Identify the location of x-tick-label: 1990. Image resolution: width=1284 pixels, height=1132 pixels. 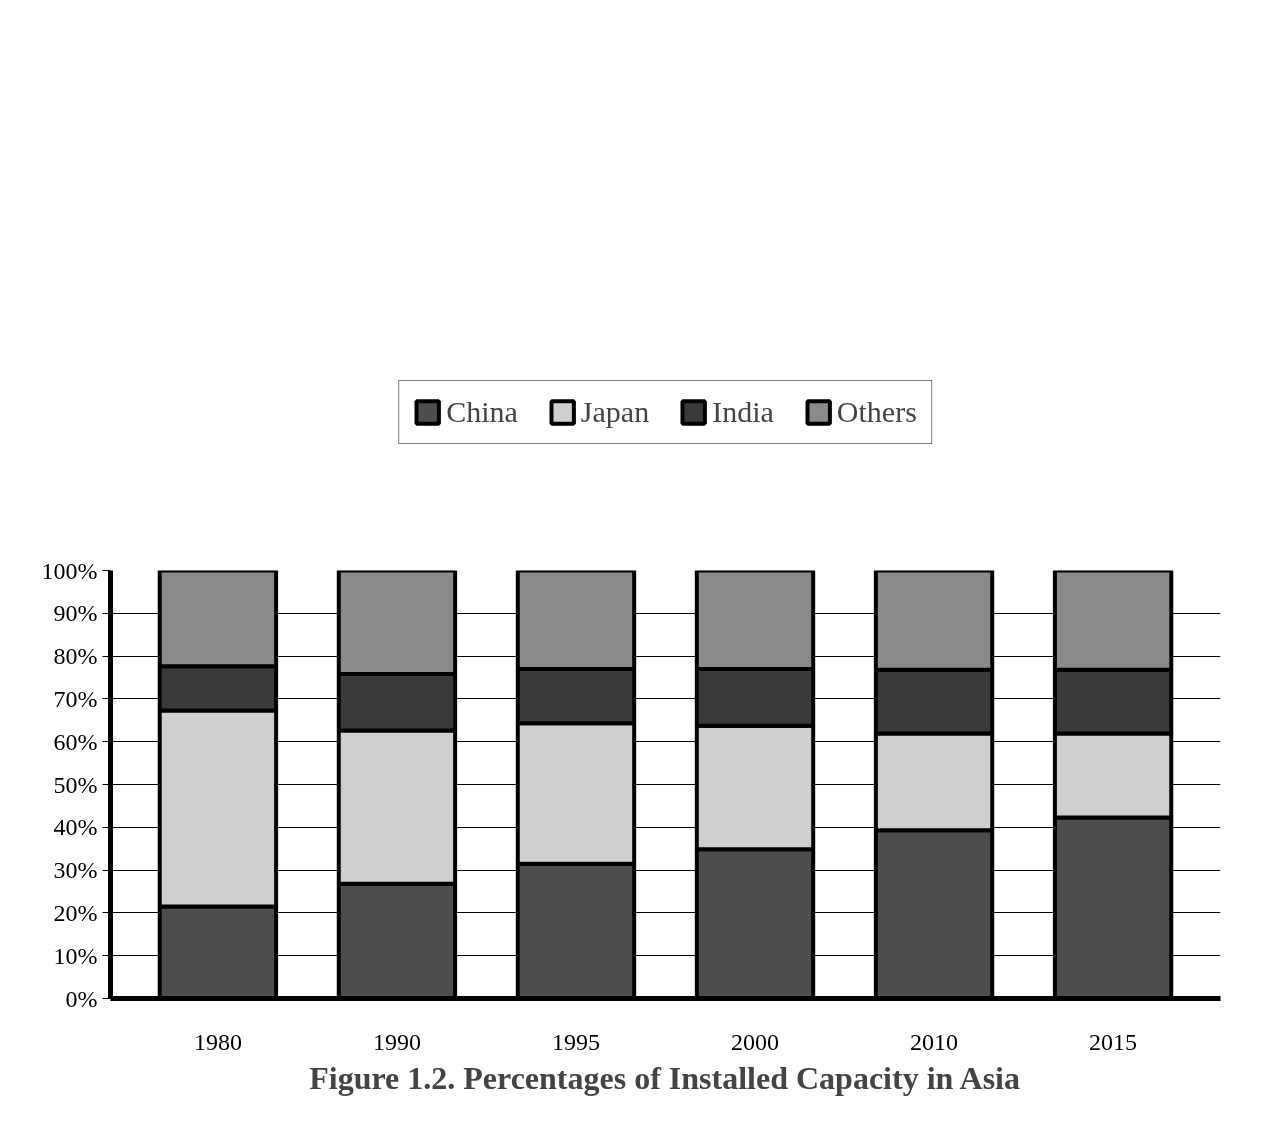
(396, 1041).